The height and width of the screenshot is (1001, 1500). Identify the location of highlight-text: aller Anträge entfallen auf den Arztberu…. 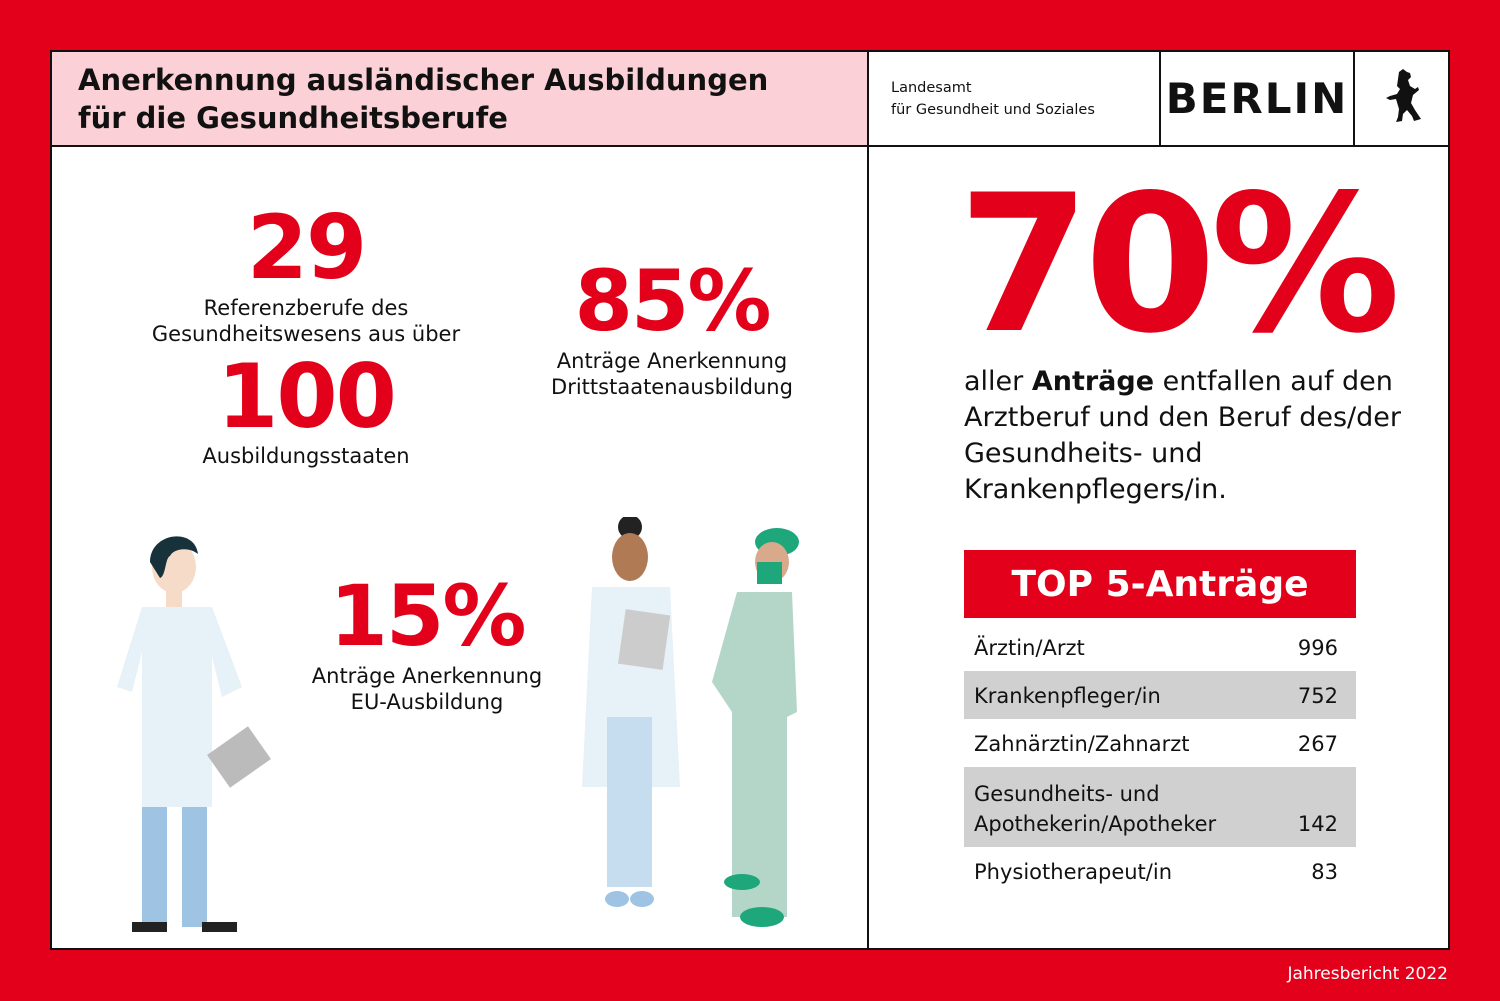
(1184, 436).